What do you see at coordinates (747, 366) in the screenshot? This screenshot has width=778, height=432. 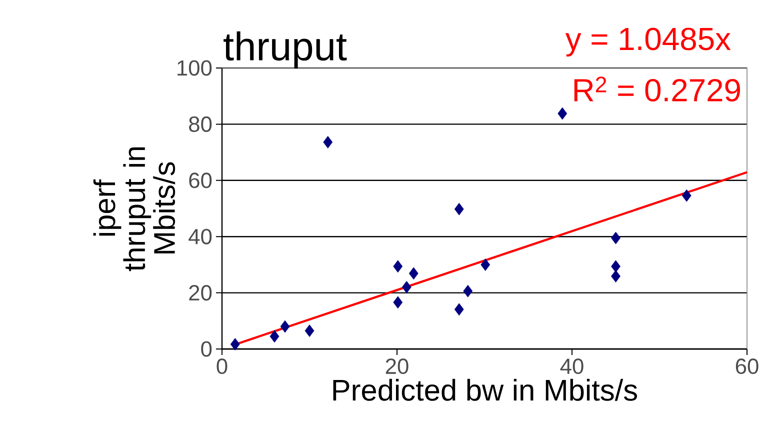 I see `x-tick-label: 60` at bounding box center [747, 366].